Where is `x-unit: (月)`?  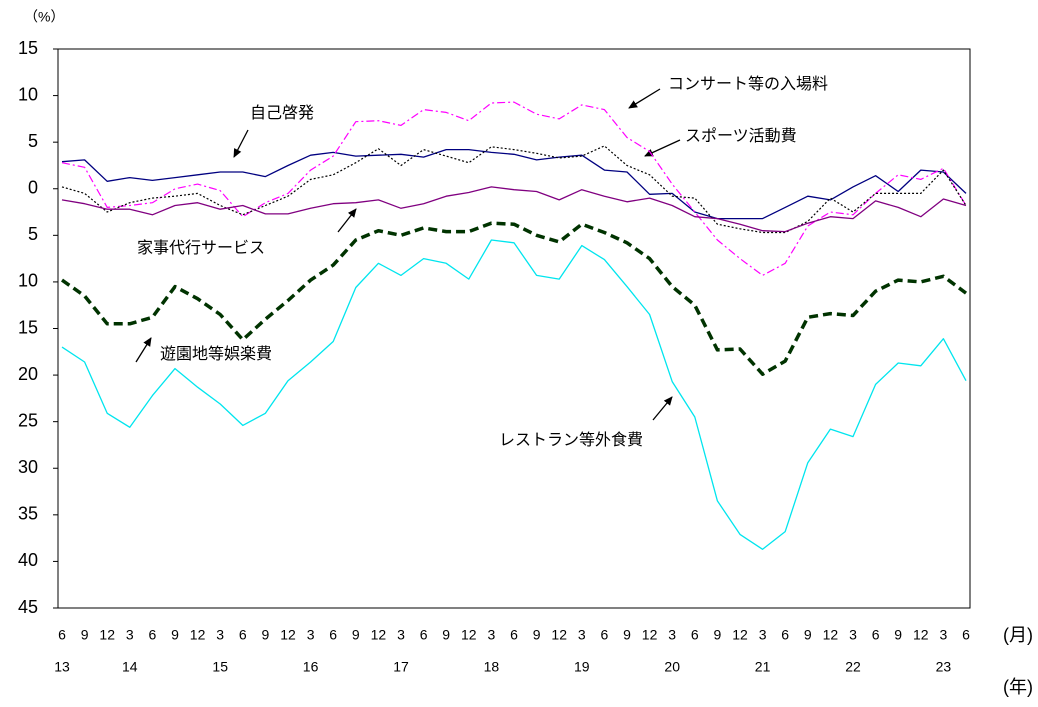 x-unit: (月) is located at coordinates (1018, 635).